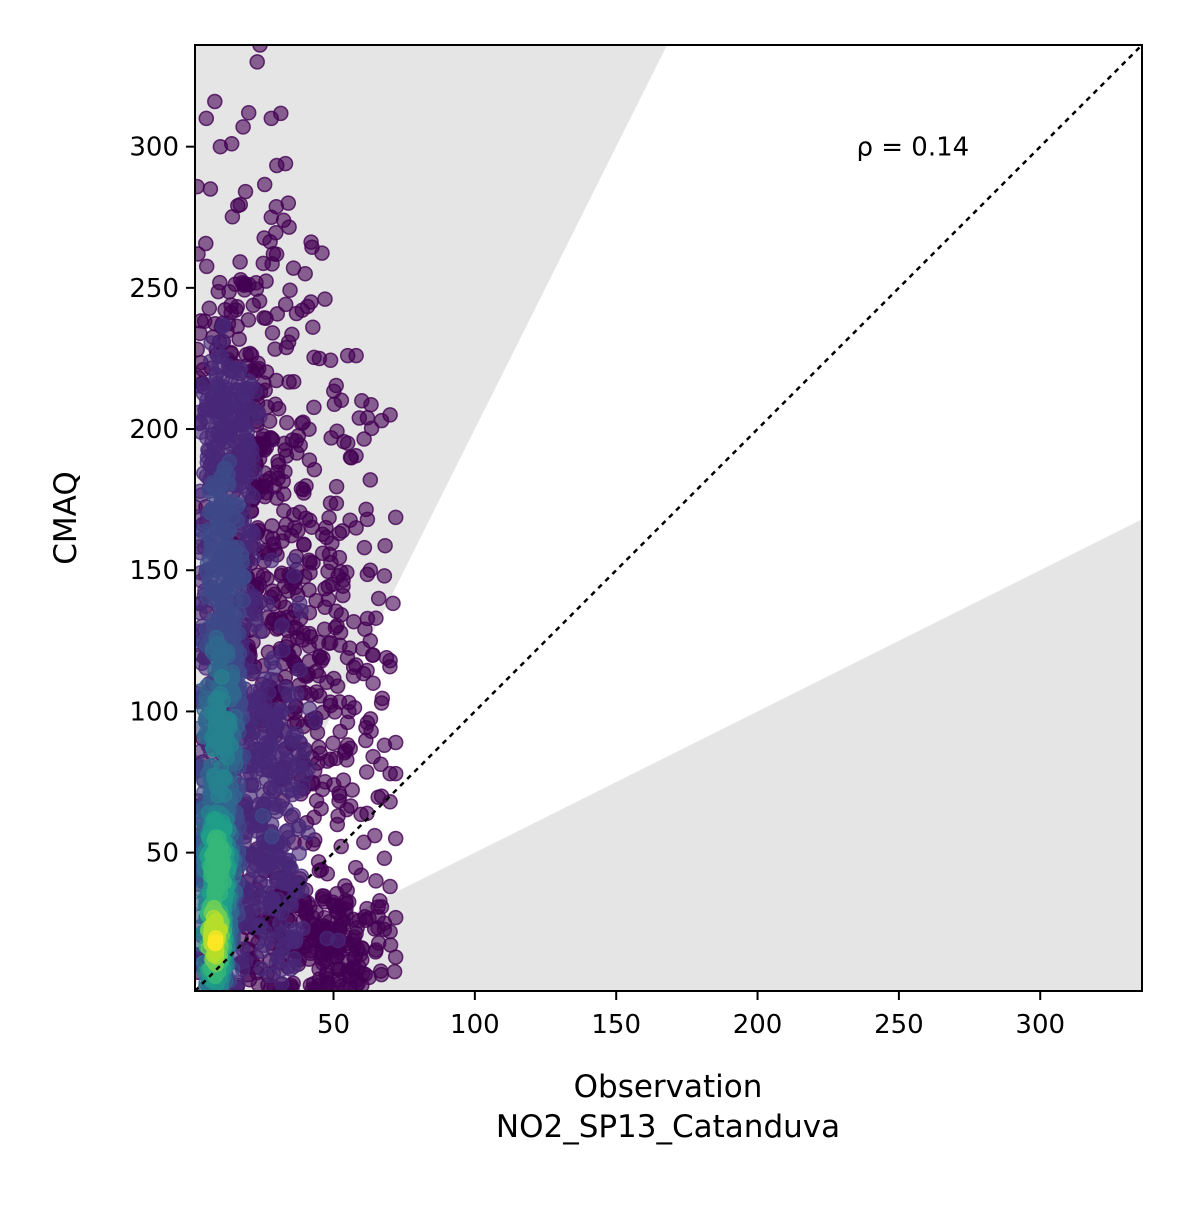 Image resolution: width=1200 pixels, height=1205 pixels. What do you see at coordinates (899, 1025) in the screenshot?
I see `x-tick-label: 250` at bounding box center [899, 1025].